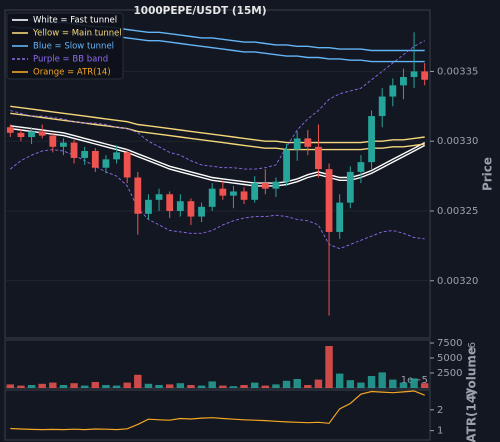  Describe the element at coordinates (75, 21) in the screenshot. I see `legend-label: White = Fast tunnel` at that location.